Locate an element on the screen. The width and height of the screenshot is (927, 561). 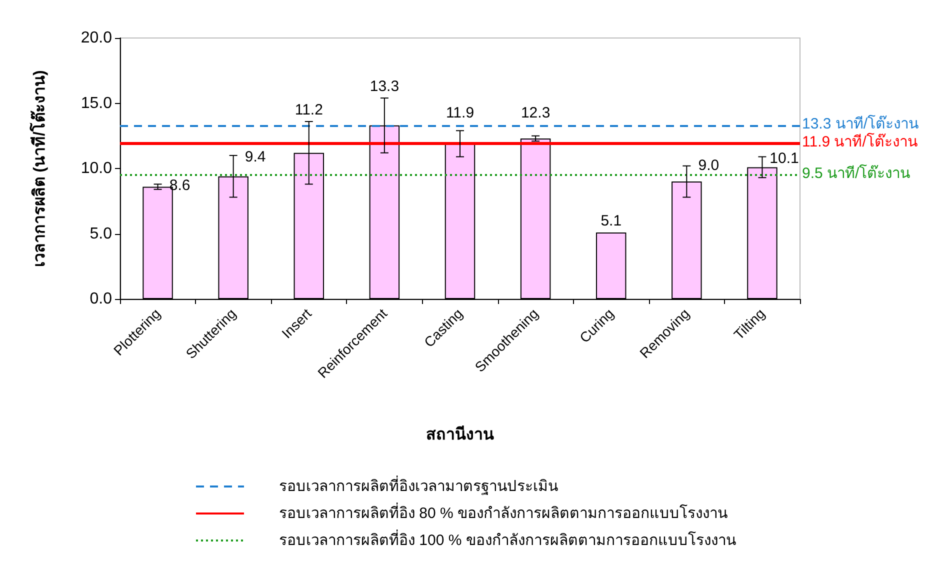
y-tick-label: 10.0 is located at coordinates (96, 168).